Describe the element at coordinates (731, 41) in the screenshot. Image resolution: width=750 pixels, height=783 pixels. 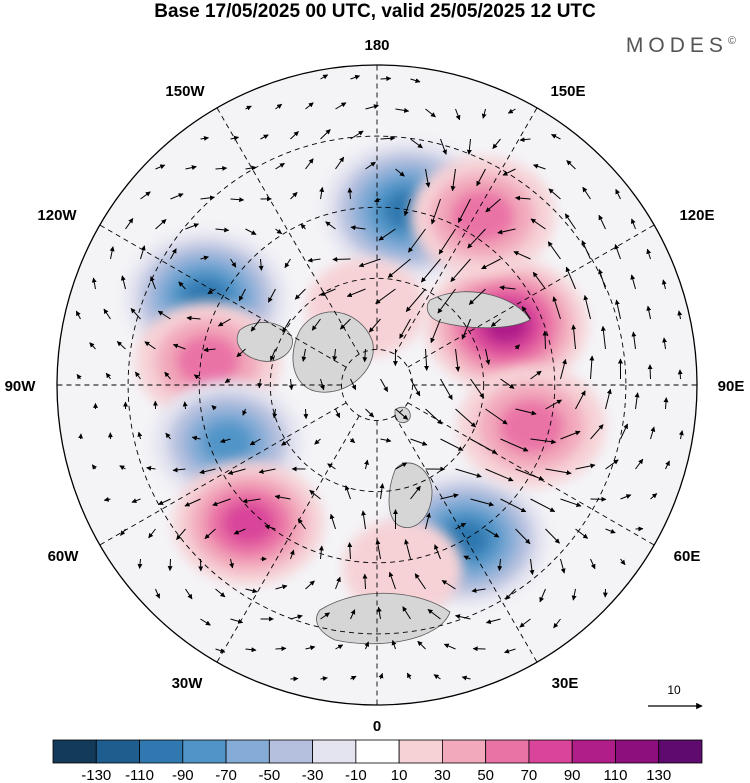
I see `copyright-mark: ©` at that location.